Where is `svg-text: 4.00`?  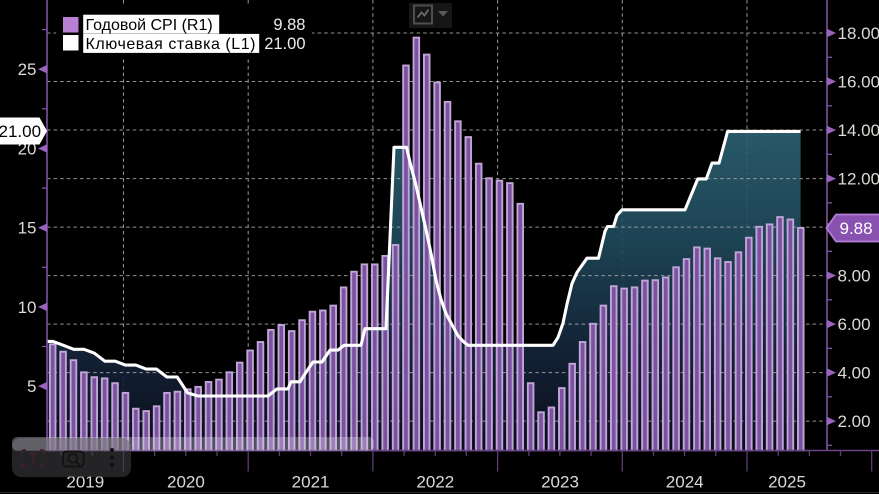
svg-text: 4.00 is located at coordinates (854, 373).